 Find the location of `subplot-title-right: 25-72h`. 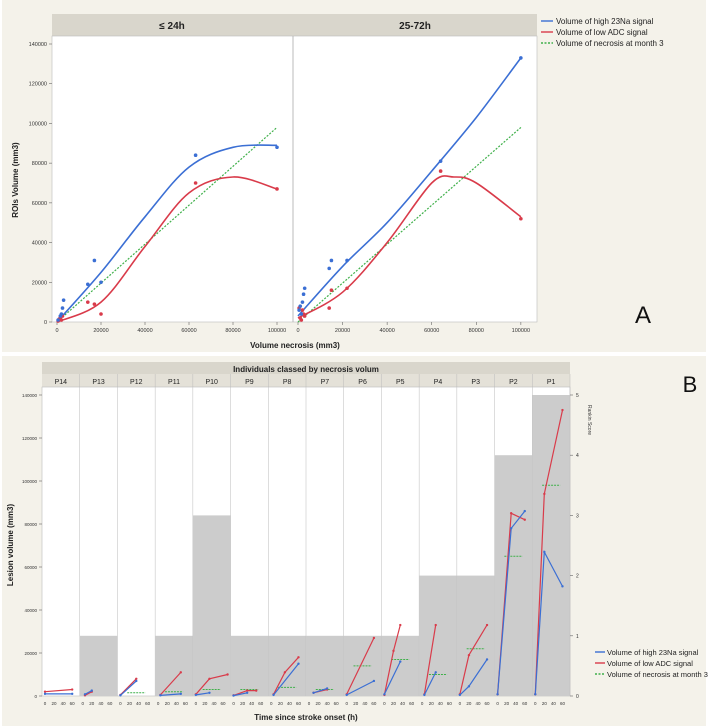

subplot-title-right: 25-72h is located at coordinates (415, 26).